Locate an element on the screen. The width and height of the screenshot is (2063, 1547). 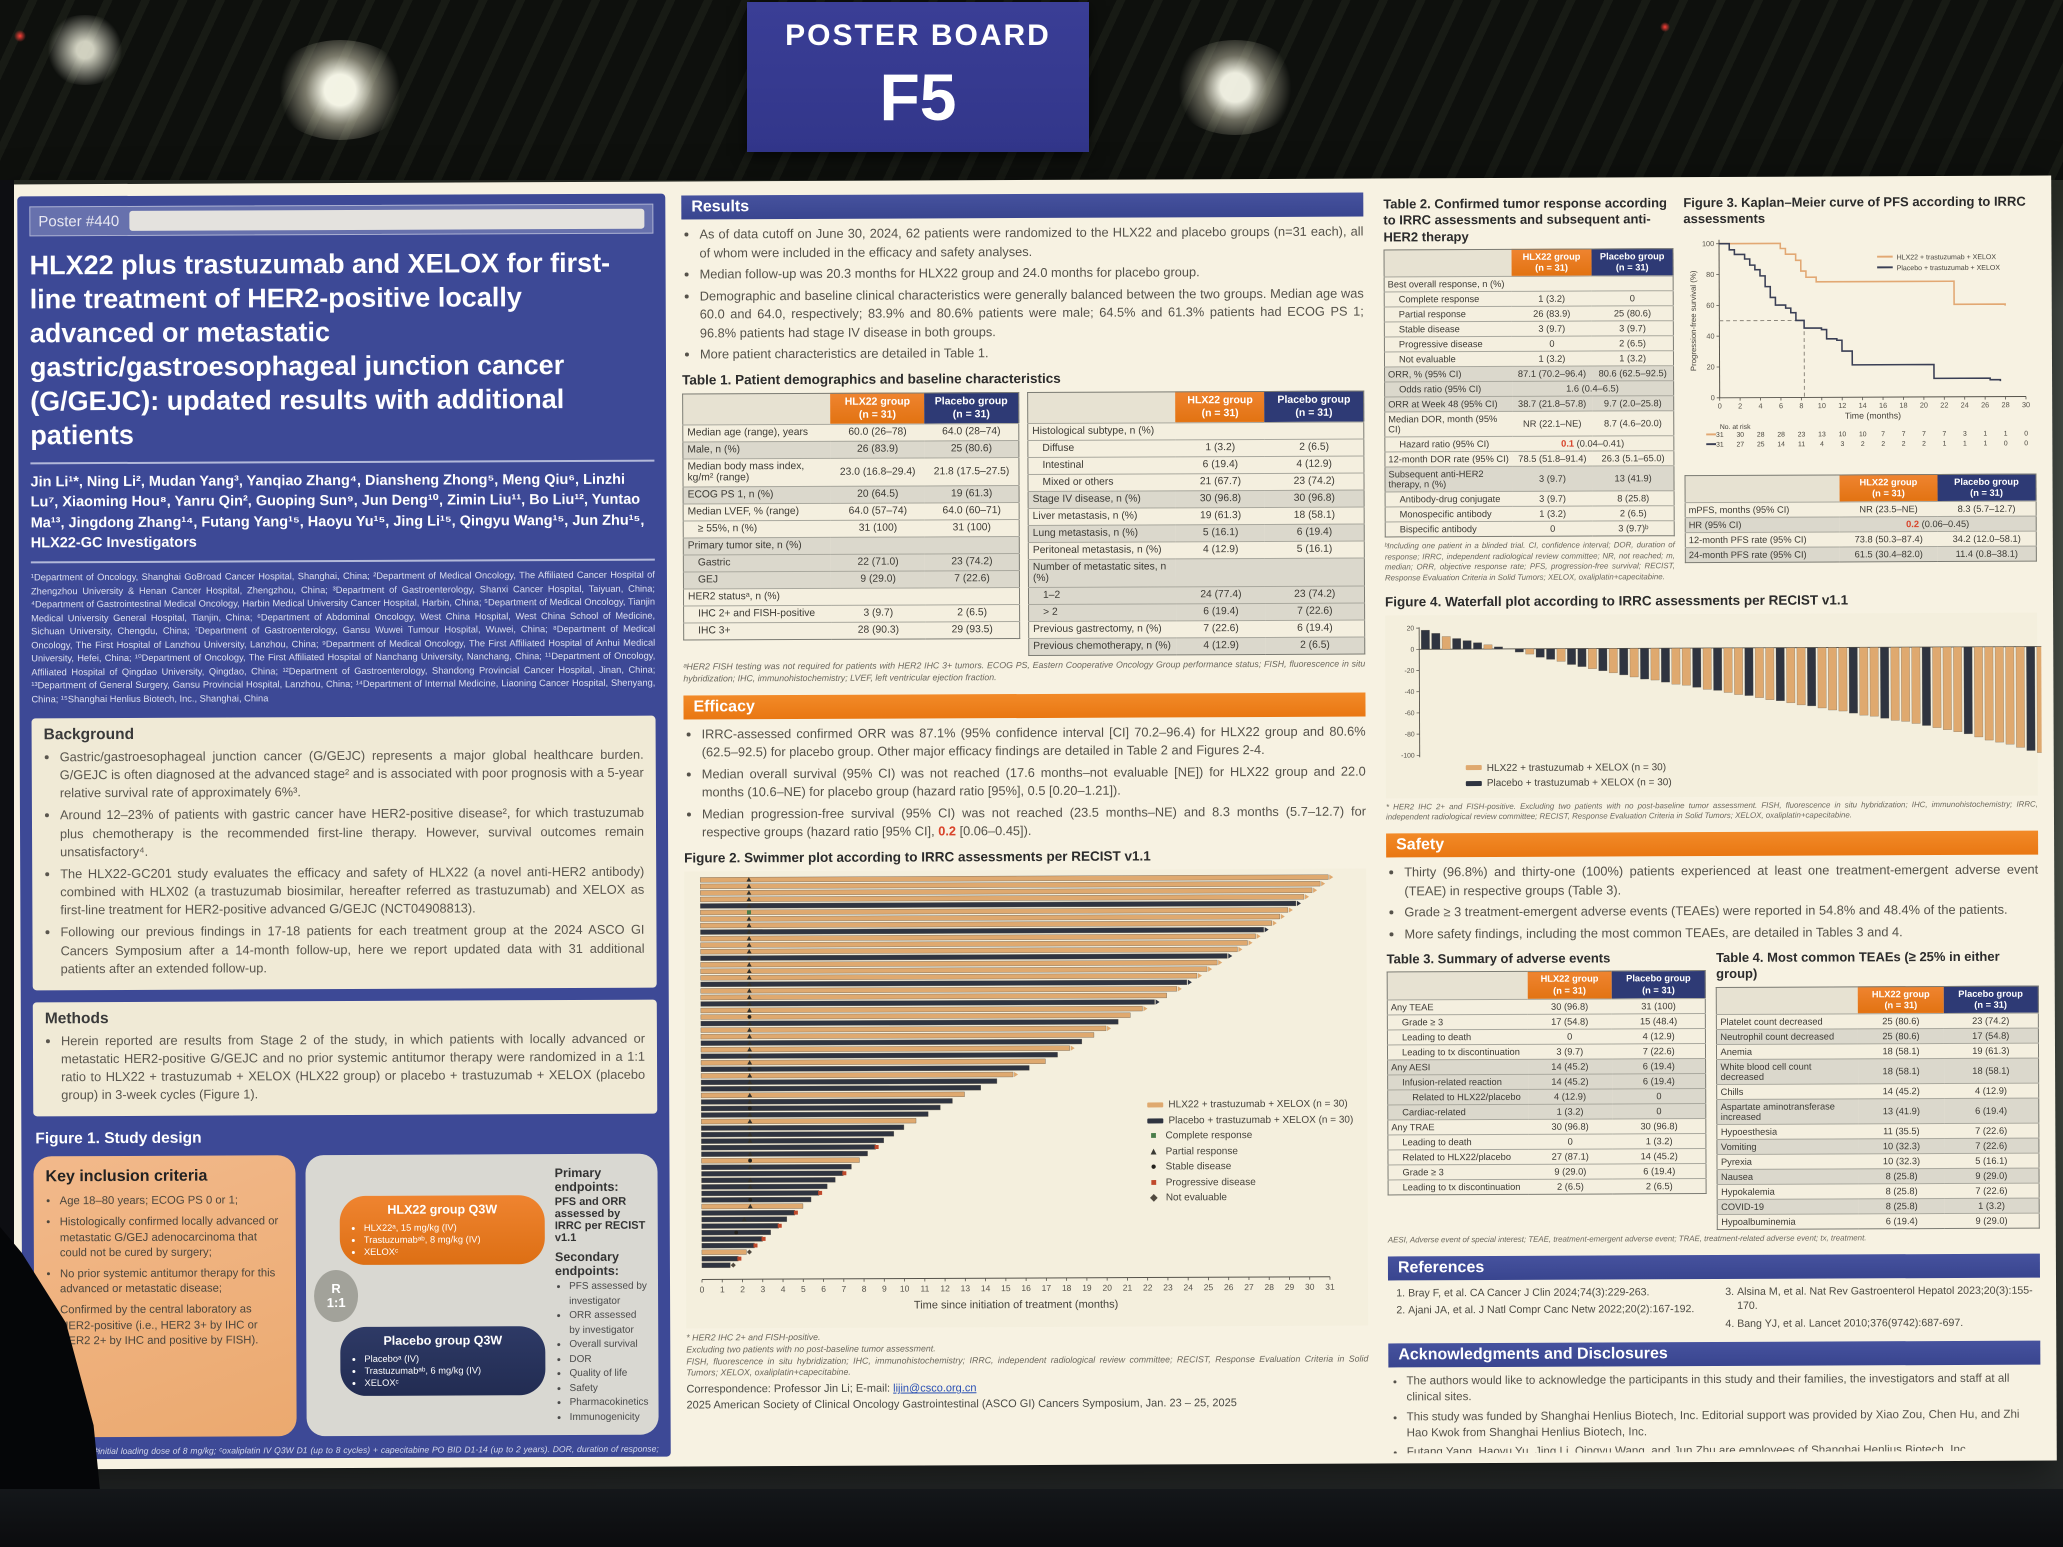
svg-text: 27 is located at coordinates (1741, 444).